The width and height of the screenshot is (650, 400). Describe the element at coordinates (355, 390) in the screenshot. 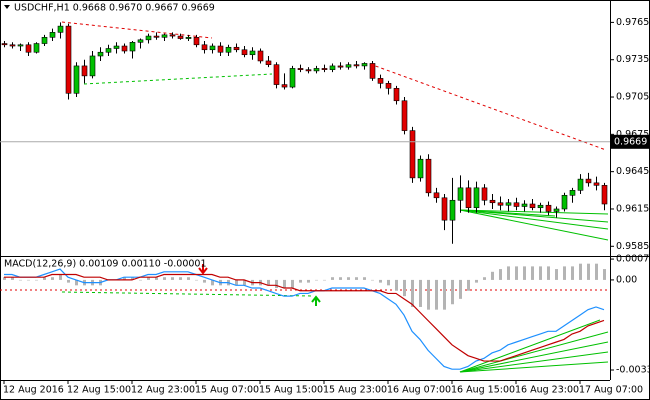

I see `x-tick-label: 15 Aug 23:00` at that location.